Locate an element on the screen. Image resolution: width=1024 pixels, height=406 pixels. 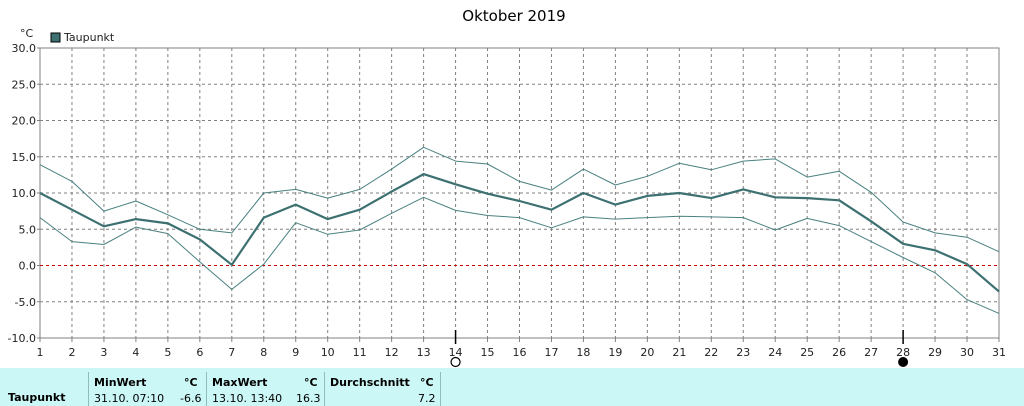
x-tick-label: 31 is located at coordinates (999, 352).